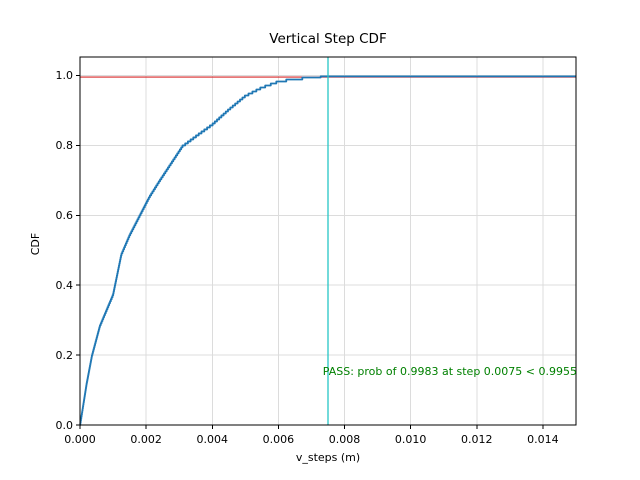  I want to click on x-tick-label: 0.012, so click(477, 439).